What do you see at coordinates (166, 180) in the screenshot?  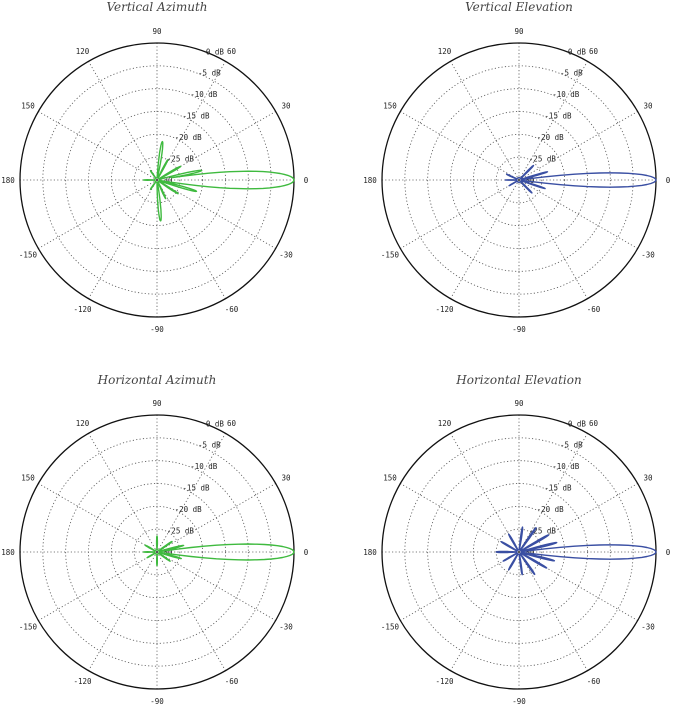 I see `radial-tick-label: -30` at bounding box center [166, 180].